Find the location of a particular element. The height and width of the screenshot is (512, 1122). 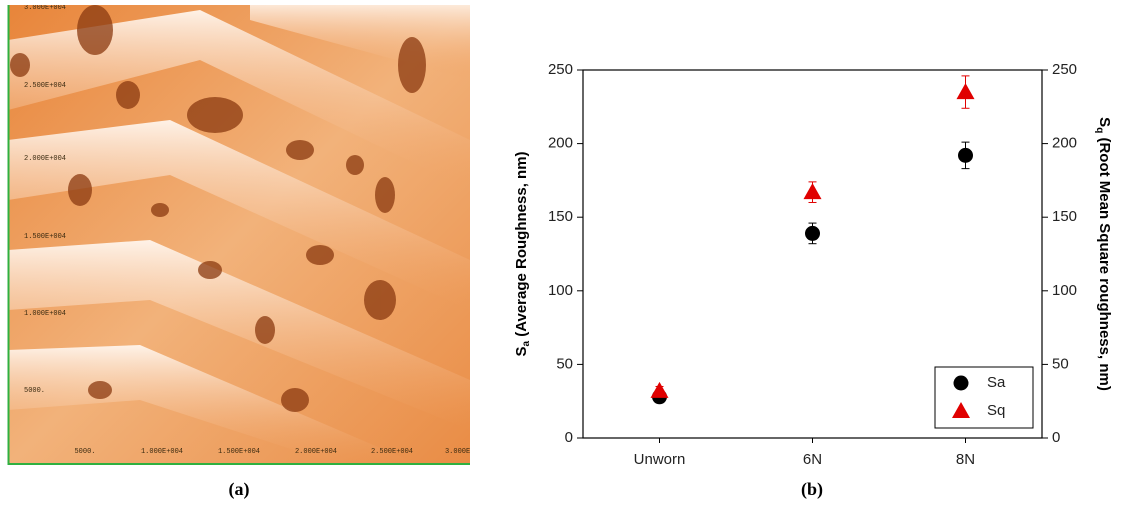

x-tick-label: 6N is located at coordinates (812, 459).